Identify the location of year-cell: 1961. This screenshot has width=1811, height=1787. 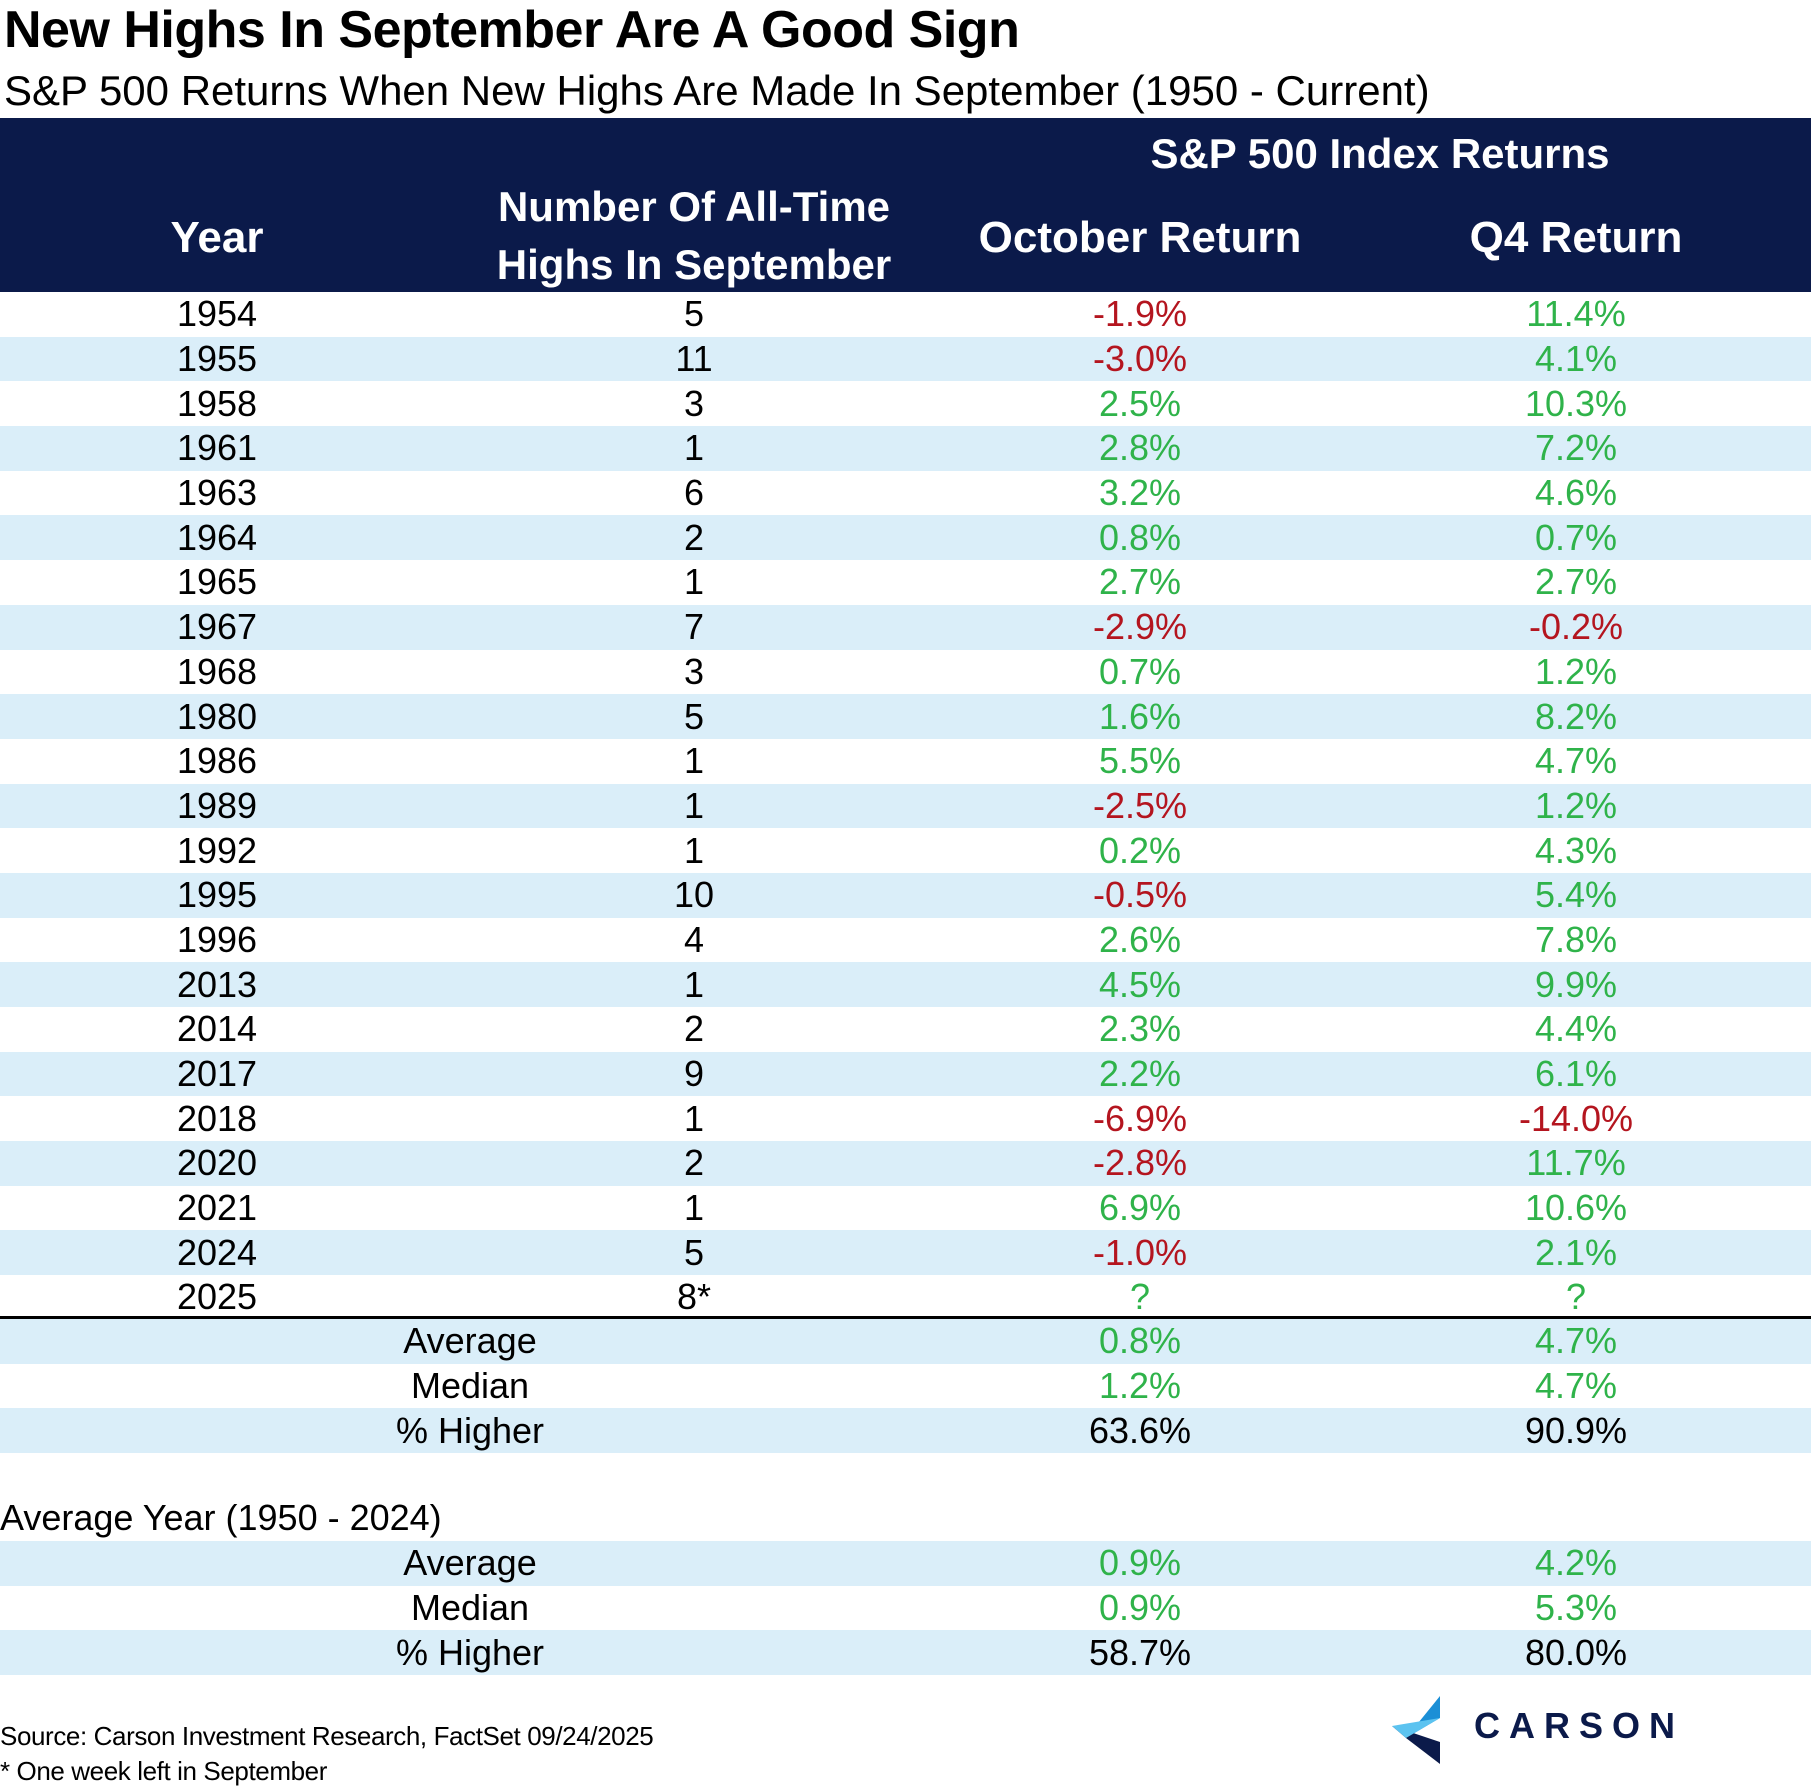
(217, 448).